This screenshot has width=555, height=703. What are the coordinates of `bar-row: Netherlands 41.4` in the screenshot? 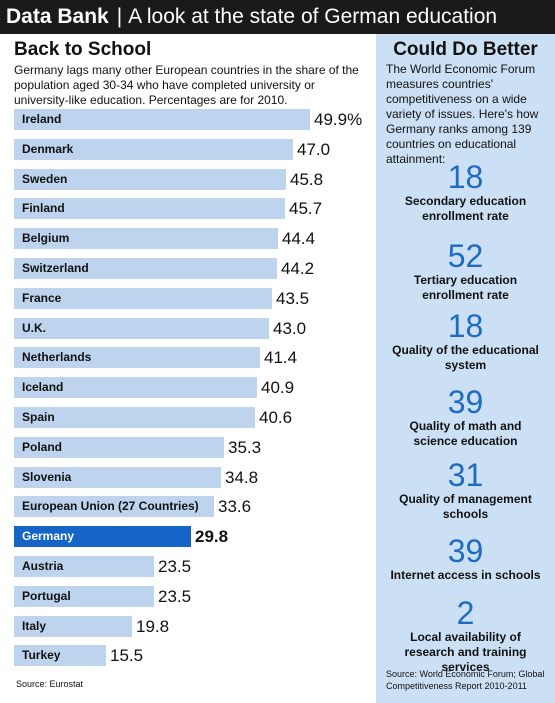 It's located at (190, 357).